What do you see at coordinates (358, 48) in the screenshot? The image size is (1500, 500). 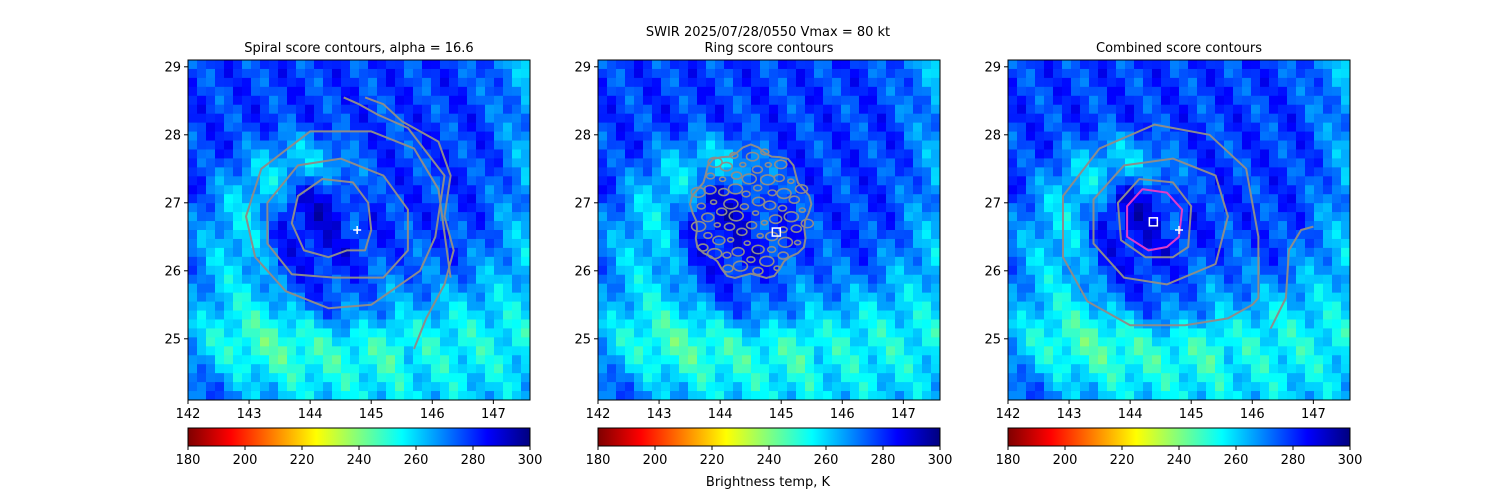 I see `panel-title: Spiral score contours, alpha = 16.6` at bounding box center [358, 48].